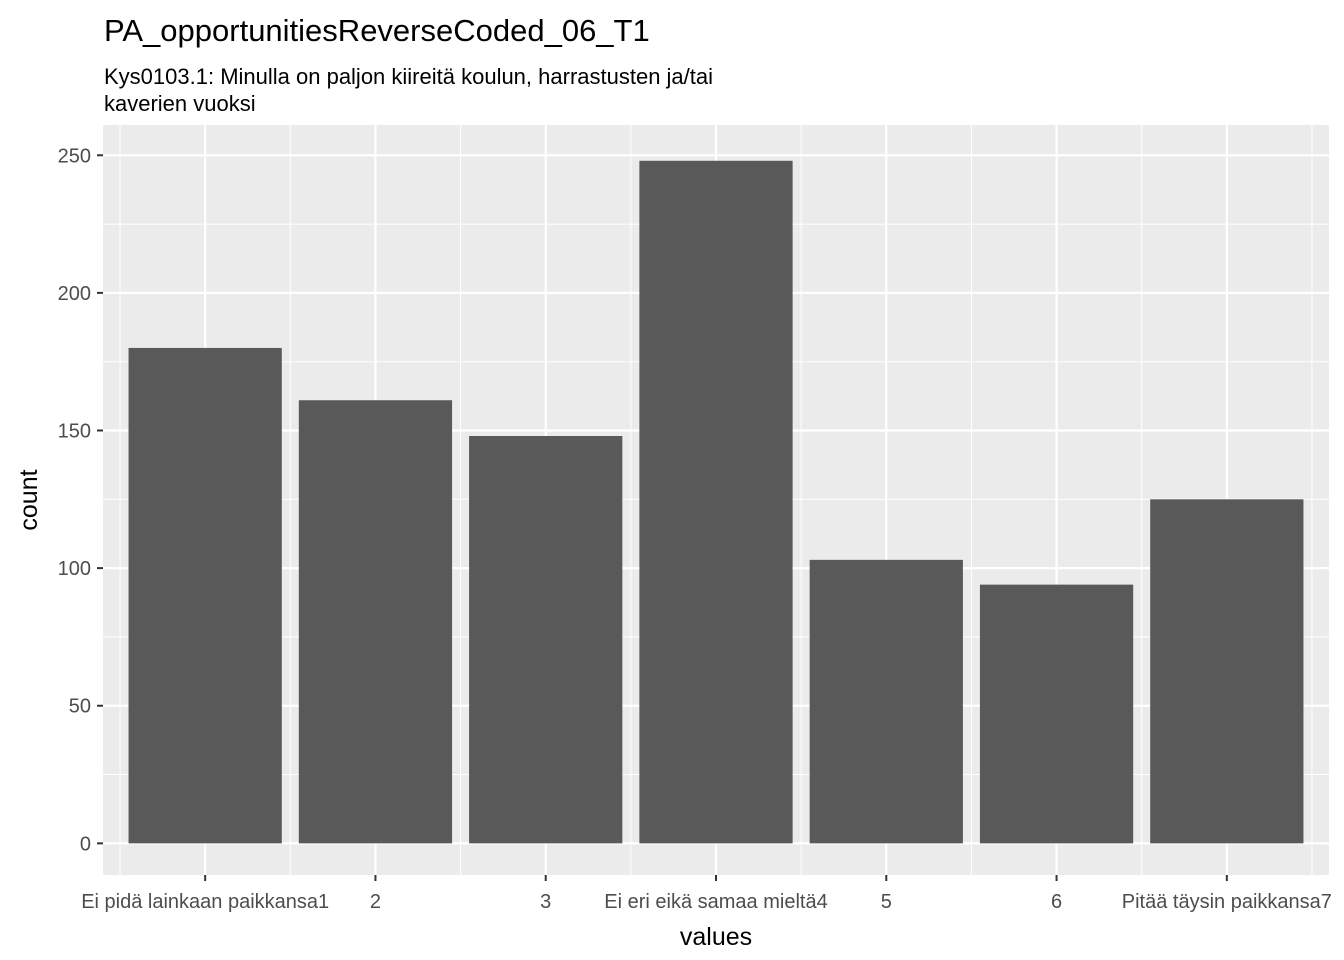  I want to click on y-tick-label: 50, so click(80, 707).